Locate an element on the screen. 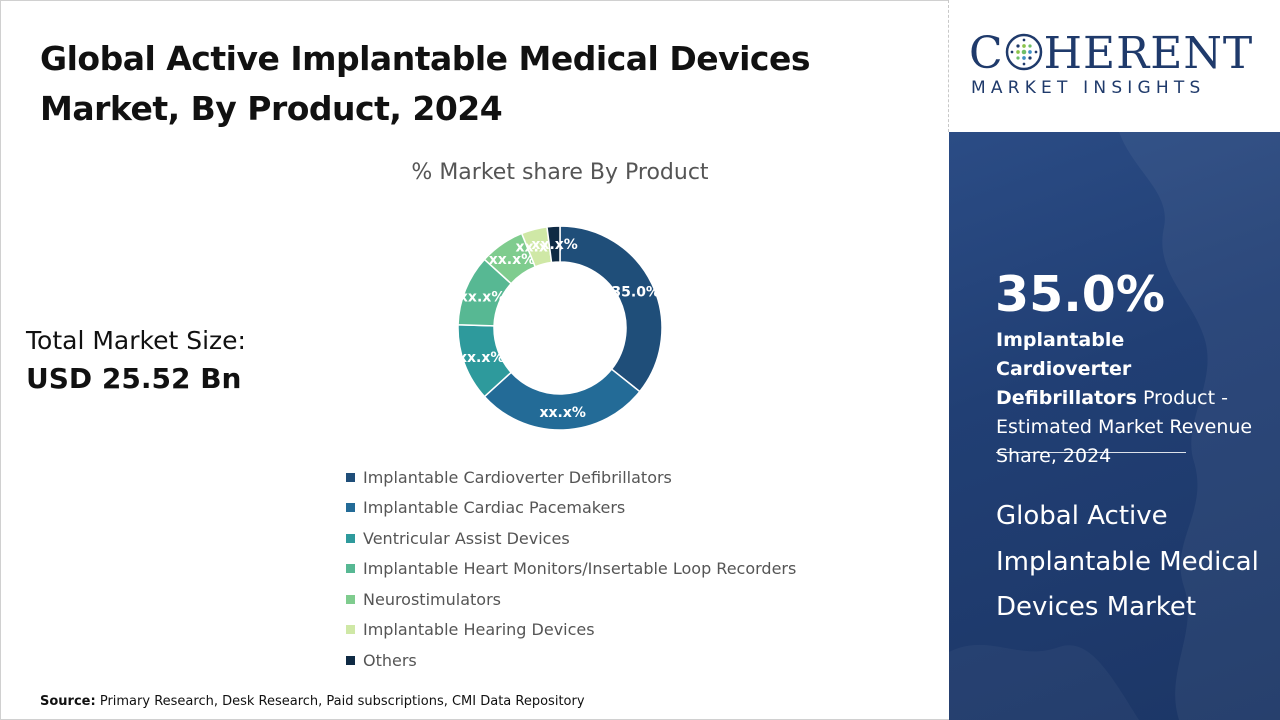 This screenshot has width=1280, height=720. source-label: Source: is located at coordinates (68, 701).